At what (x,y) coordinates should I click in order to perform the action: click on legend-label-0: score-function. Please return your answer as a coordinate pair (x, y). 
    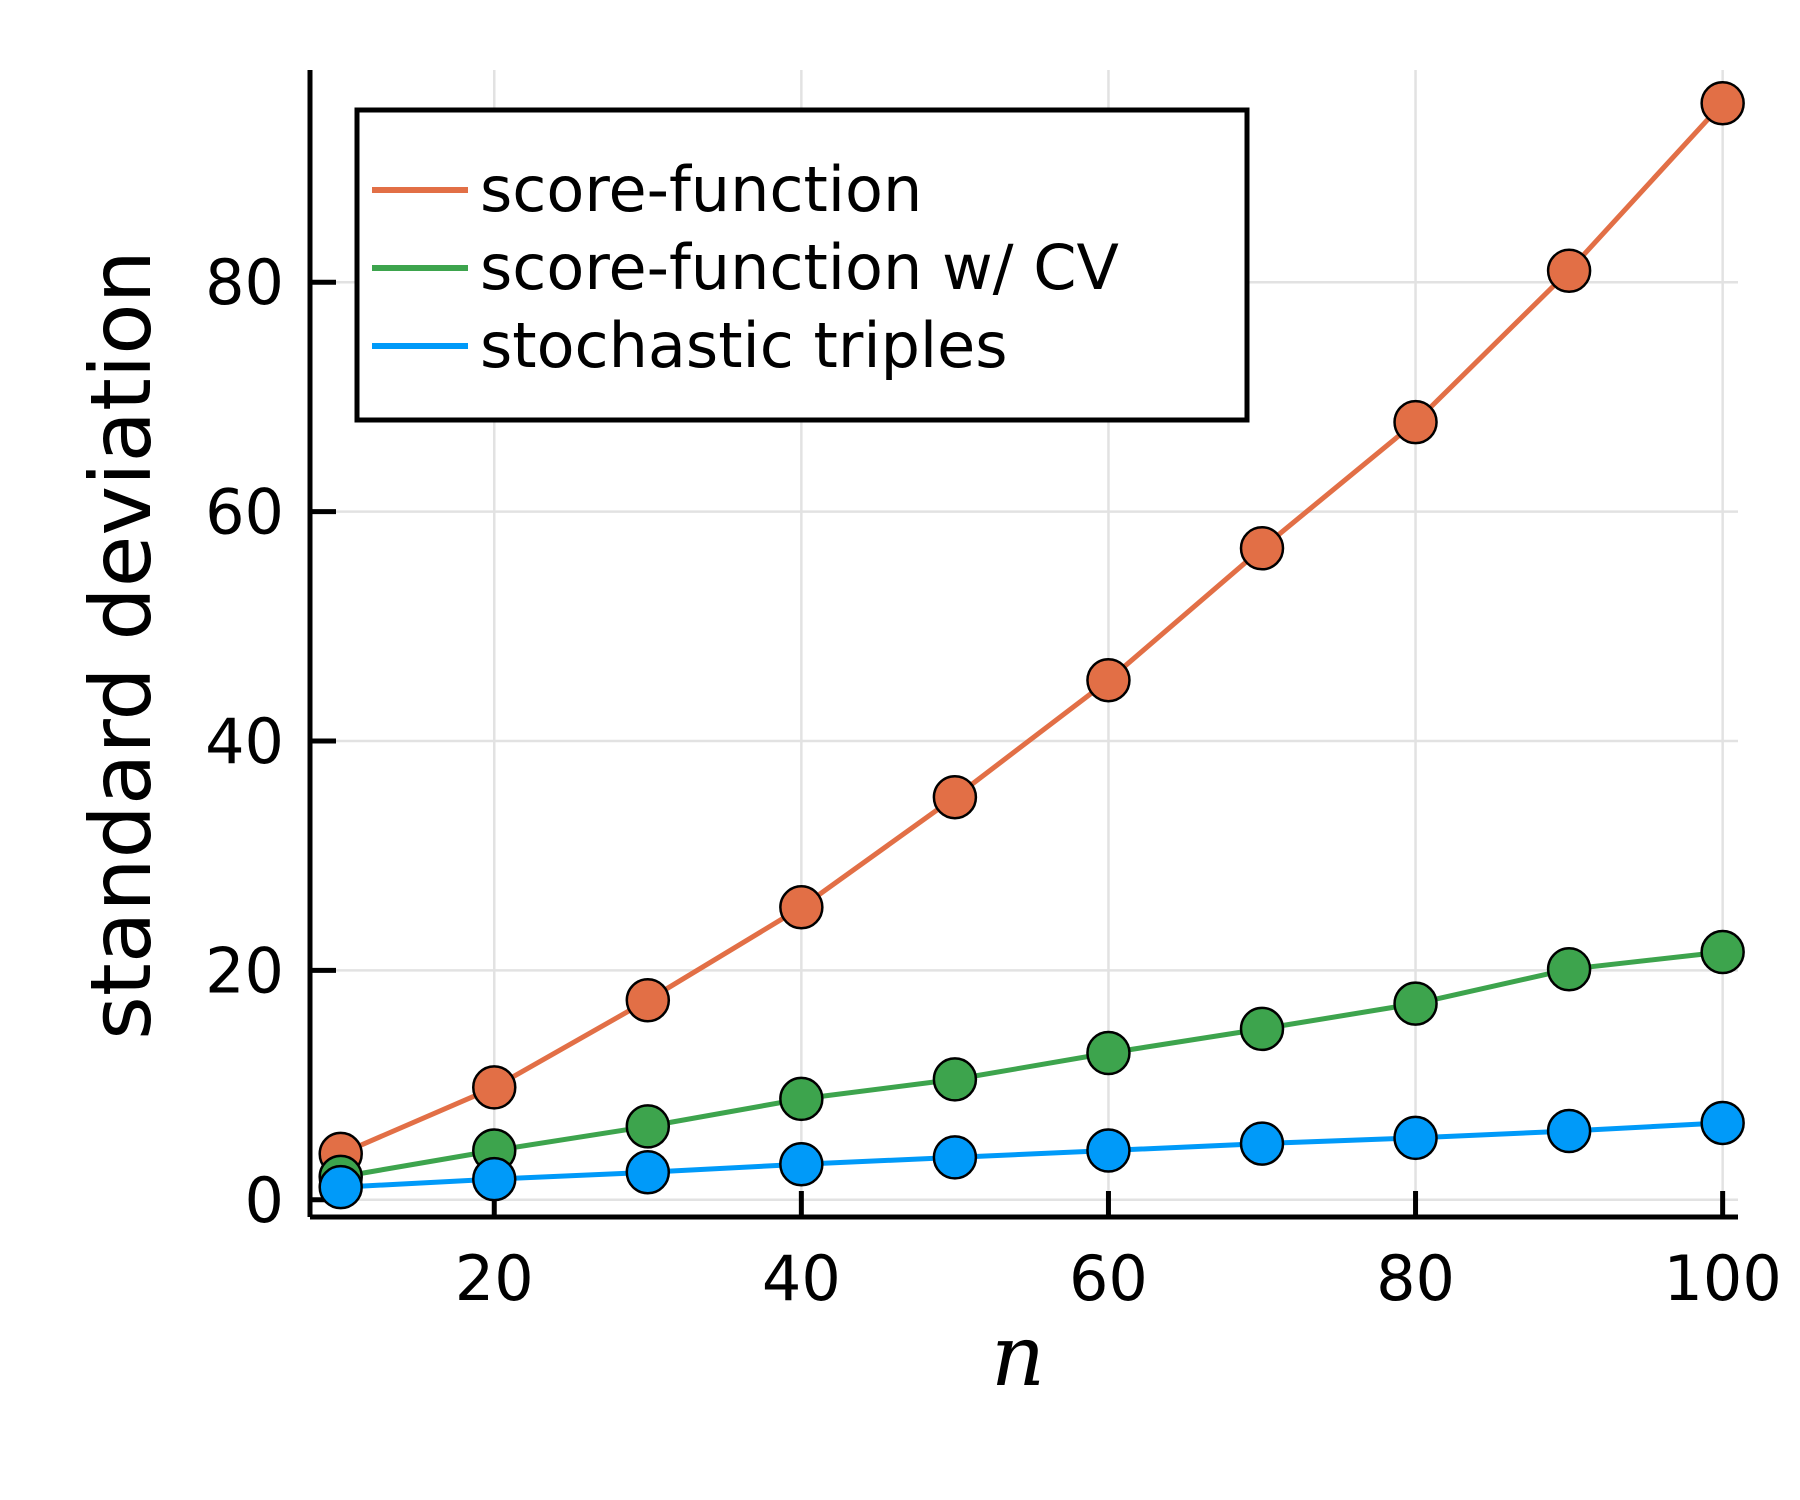
    Looking at the image, I should click on (701, 189).